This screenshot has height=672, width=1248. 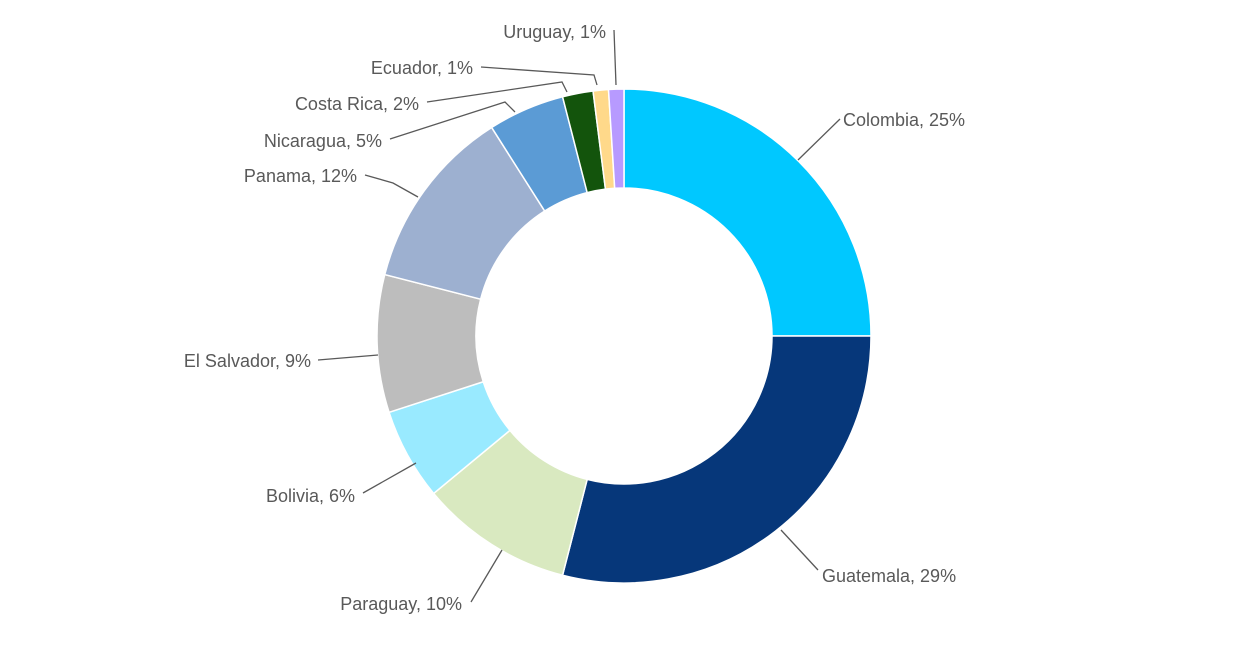 What do you see at coordinates (452, 120) in the screenshot?
I see `leader-line-nicaragua` at bounding box center [452, 120].